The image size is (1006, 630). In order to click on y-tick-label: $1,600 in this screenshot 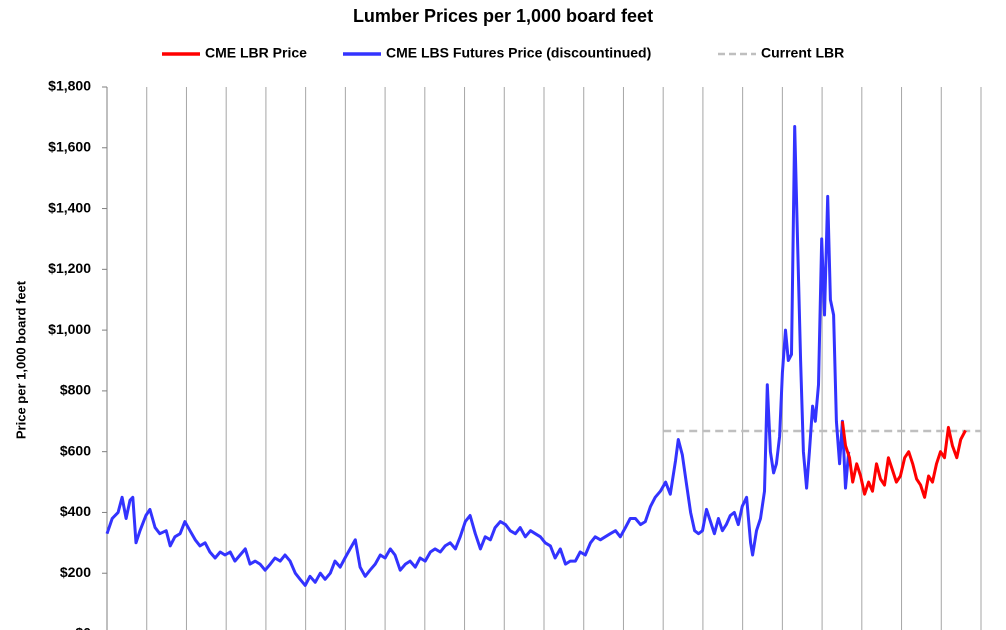, I will do `click(69, 146)`.